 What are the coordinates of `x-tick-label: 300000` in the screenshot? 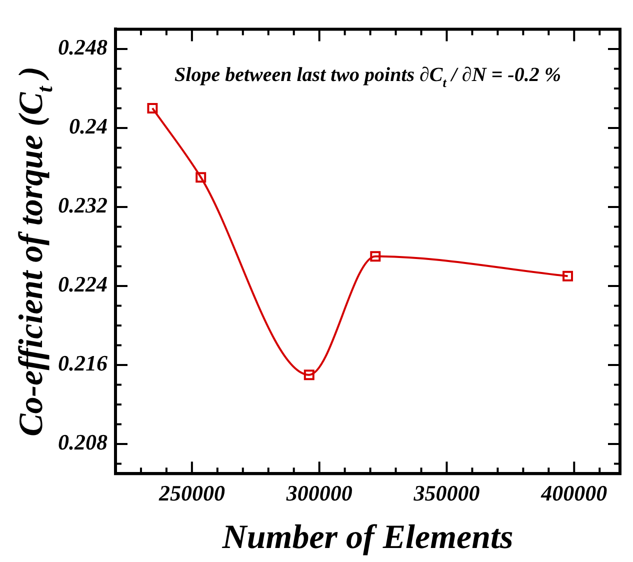 It's located at (318, 493).